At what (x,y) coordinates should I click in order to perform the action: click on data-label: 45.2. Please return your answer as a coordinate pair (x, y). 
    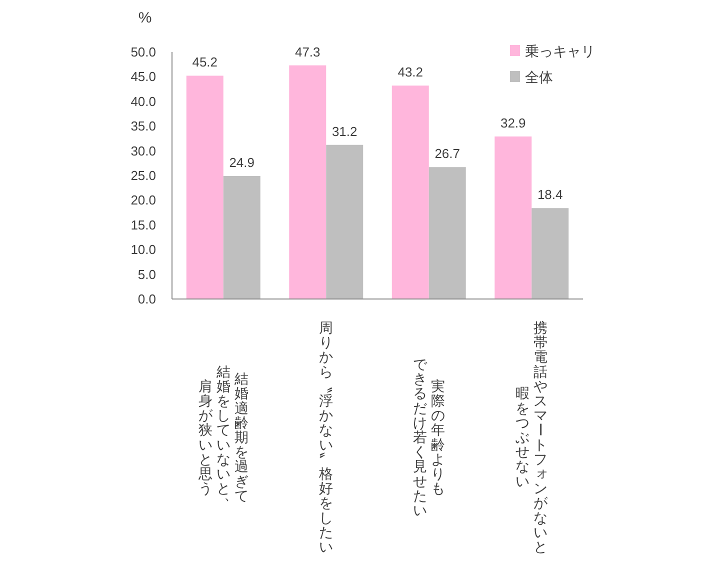
    Looking at the image, I should click on (205, 62).